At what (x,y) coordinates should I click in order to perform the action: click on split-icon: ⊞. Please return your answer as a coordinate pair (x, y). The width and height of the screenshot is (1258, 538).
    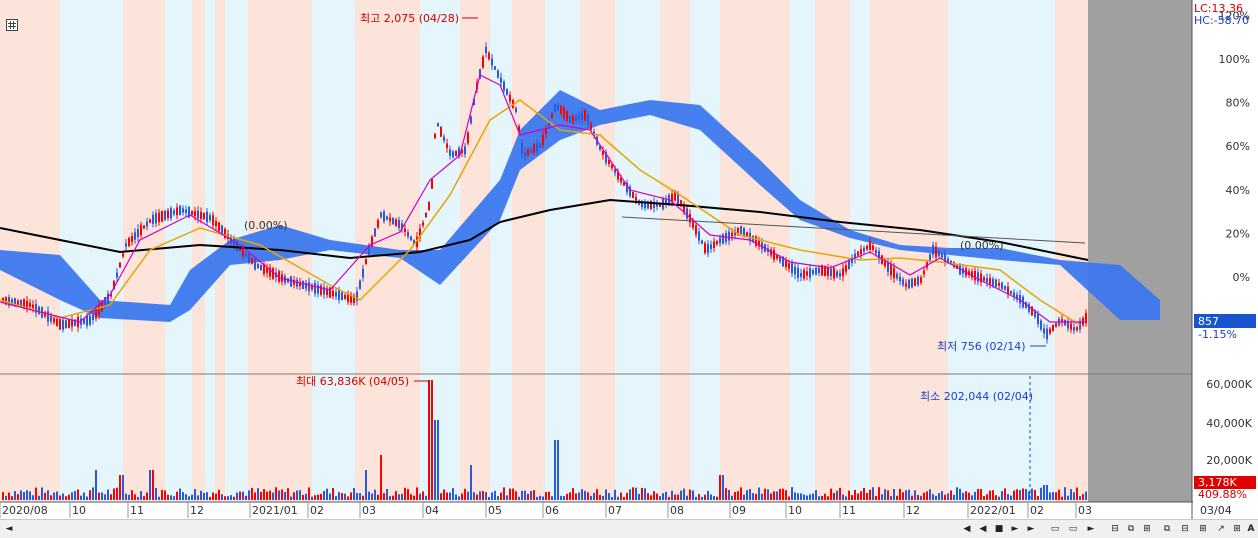
    Looking at the image, I should click on (1147, 529).